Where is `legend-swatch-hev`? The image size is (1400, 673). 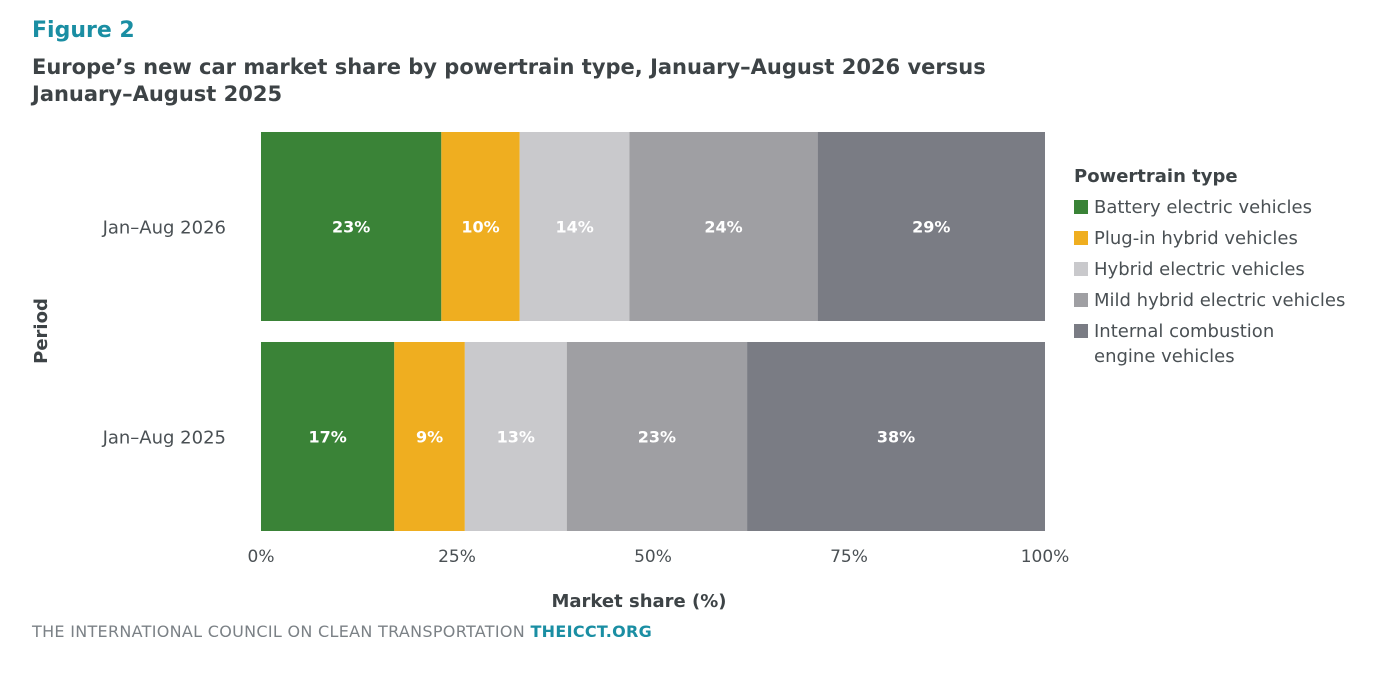
legend-swatch-hev is located at coordinates (1081, 269).